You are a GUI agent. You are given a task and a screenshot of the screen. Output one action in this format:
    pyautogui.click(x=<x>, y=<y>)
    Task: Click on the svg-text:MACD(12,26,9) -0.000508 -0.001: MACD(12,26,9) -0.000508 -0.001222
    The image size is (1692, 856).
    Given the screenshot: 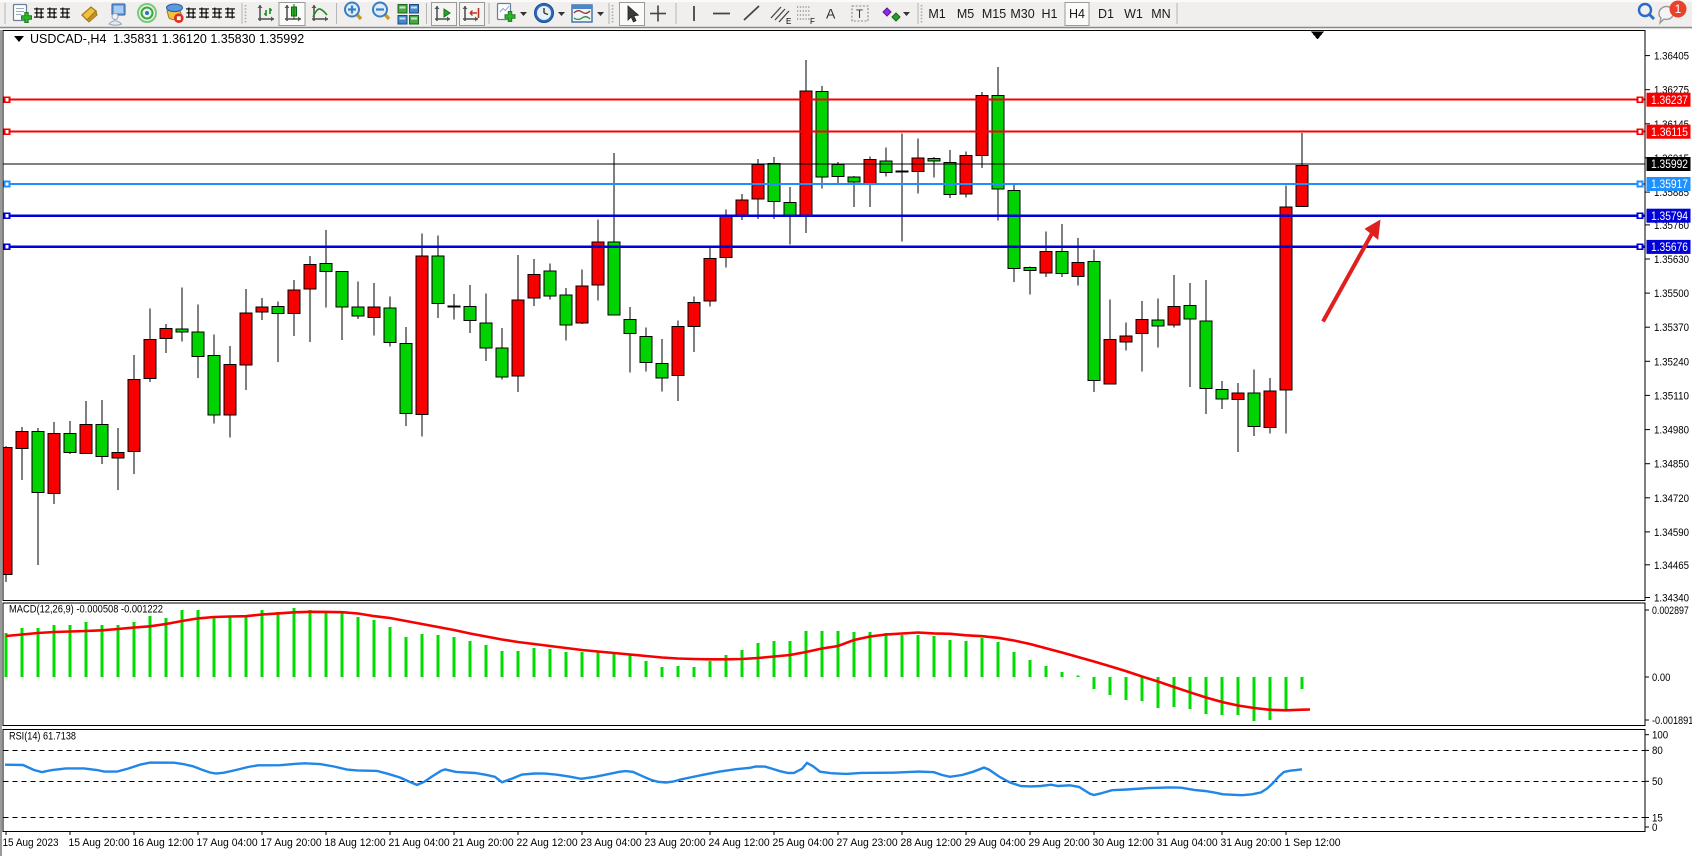 What is the action you would take?
    pyautogui.click(x=86, y=610)
    